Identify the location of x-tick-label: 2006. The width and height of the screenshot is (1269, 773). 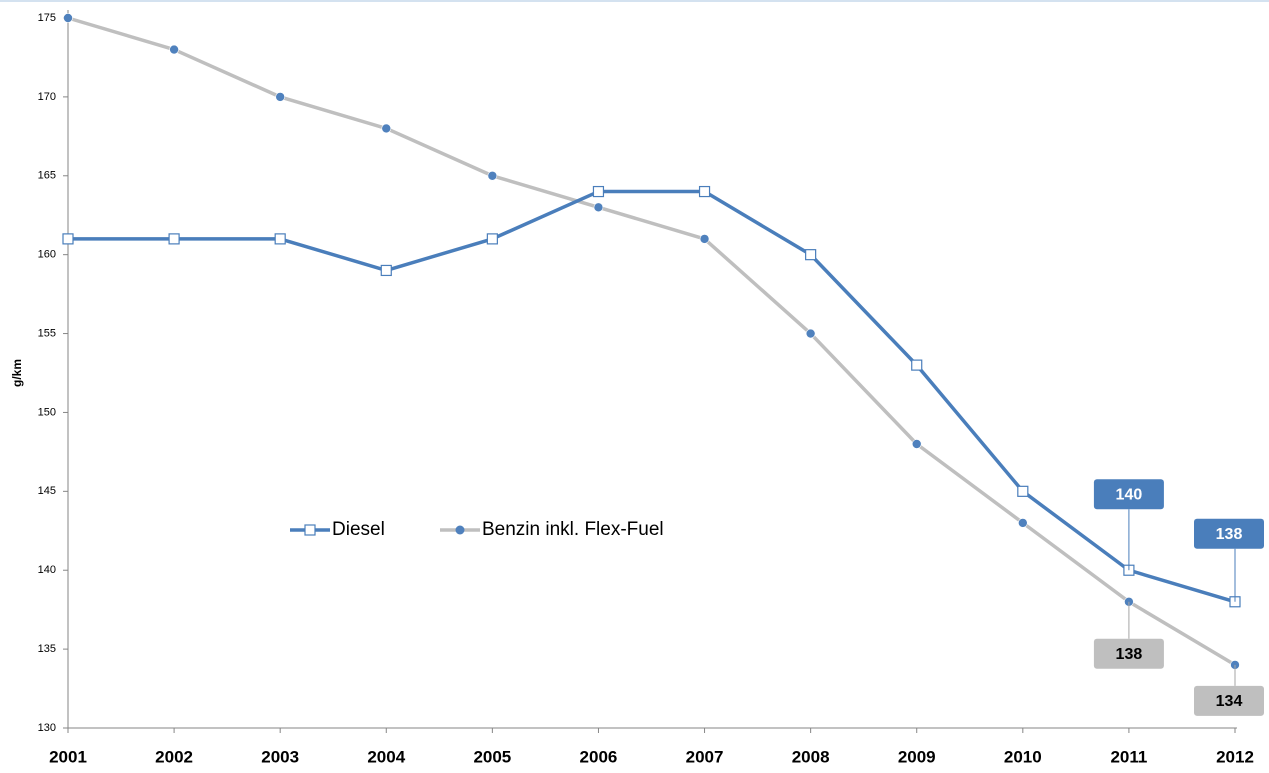
(599, 756).